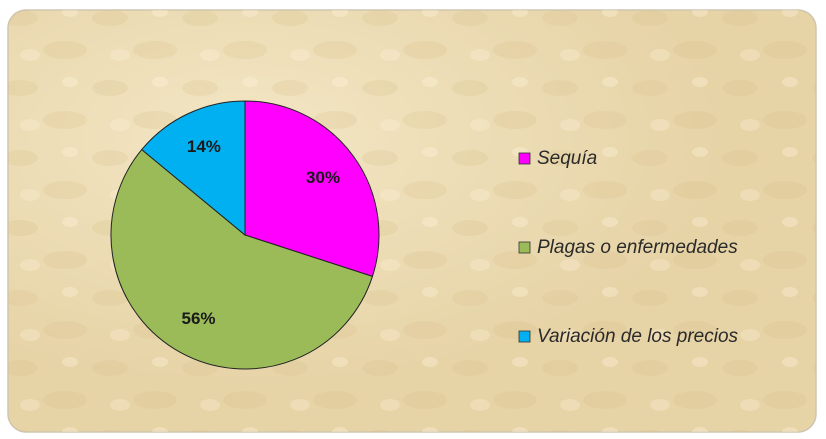  What do you see at coordinates (204, 146) in the screenshot?
I see `data-label: 14%` at bounding box center [204, 146].